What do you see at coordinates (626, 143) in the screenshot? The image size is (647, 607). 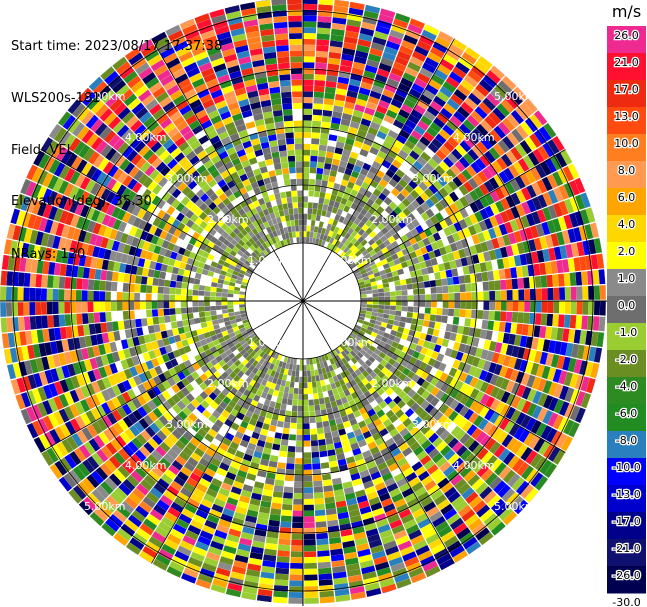 I see `colorbar-tick-label: 10.0` at bounding box center [626, 143].